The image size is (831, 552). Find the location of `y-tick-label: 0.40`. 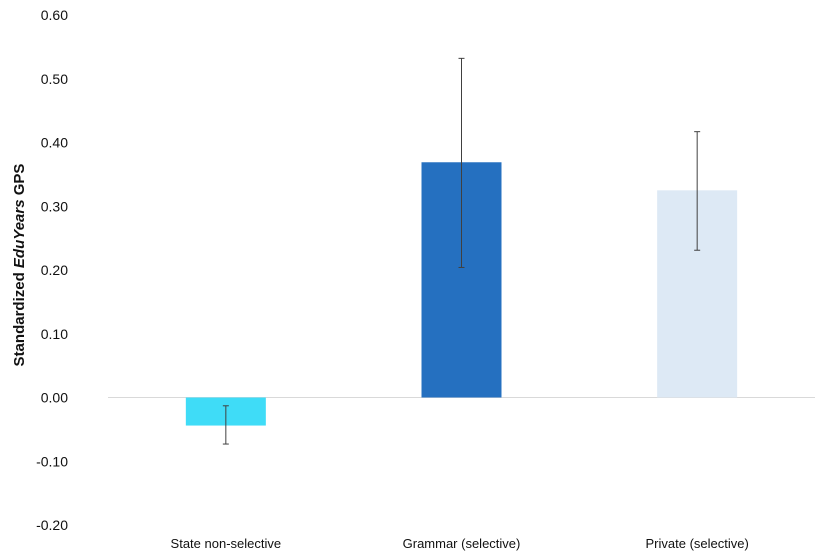

y-tick-label: 0.40 is located at coordinates (54, 143).